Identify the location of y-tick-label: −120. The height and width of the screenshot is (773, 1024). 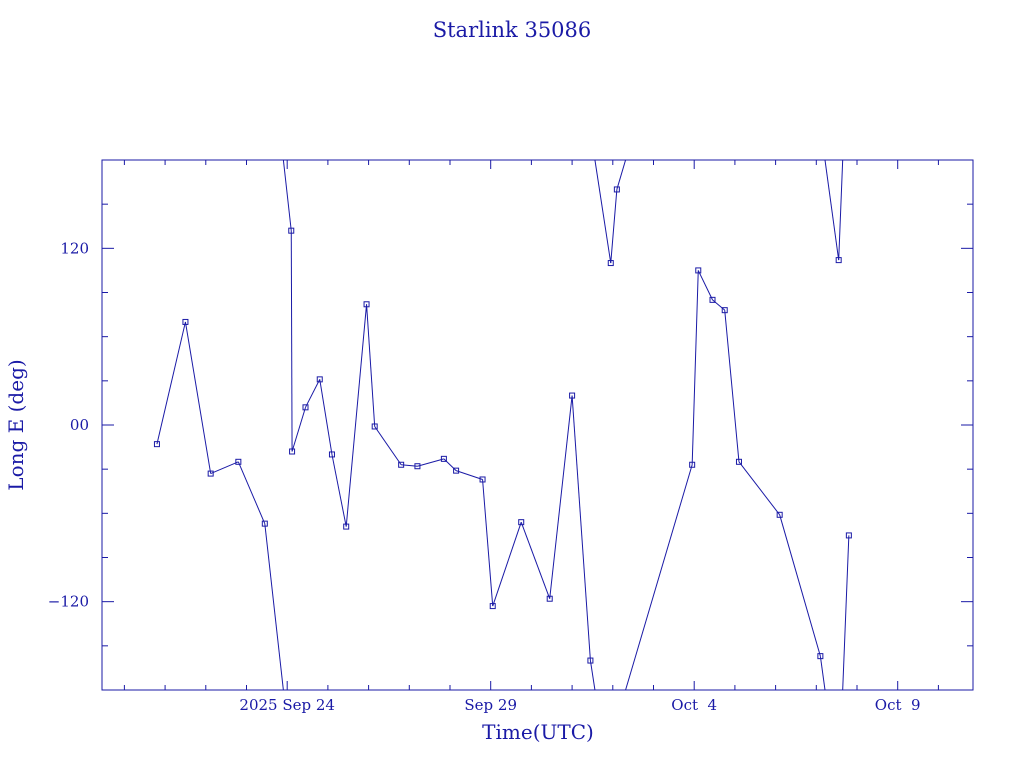
(68, 602).